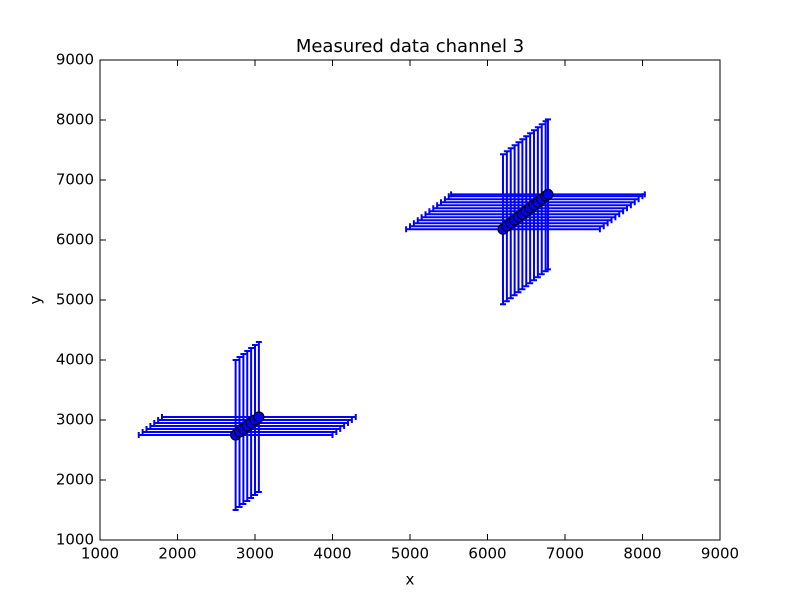 The height and width of the screenshot is (604, 800). I want to click on x-axis-label: x, so click(410, 580).